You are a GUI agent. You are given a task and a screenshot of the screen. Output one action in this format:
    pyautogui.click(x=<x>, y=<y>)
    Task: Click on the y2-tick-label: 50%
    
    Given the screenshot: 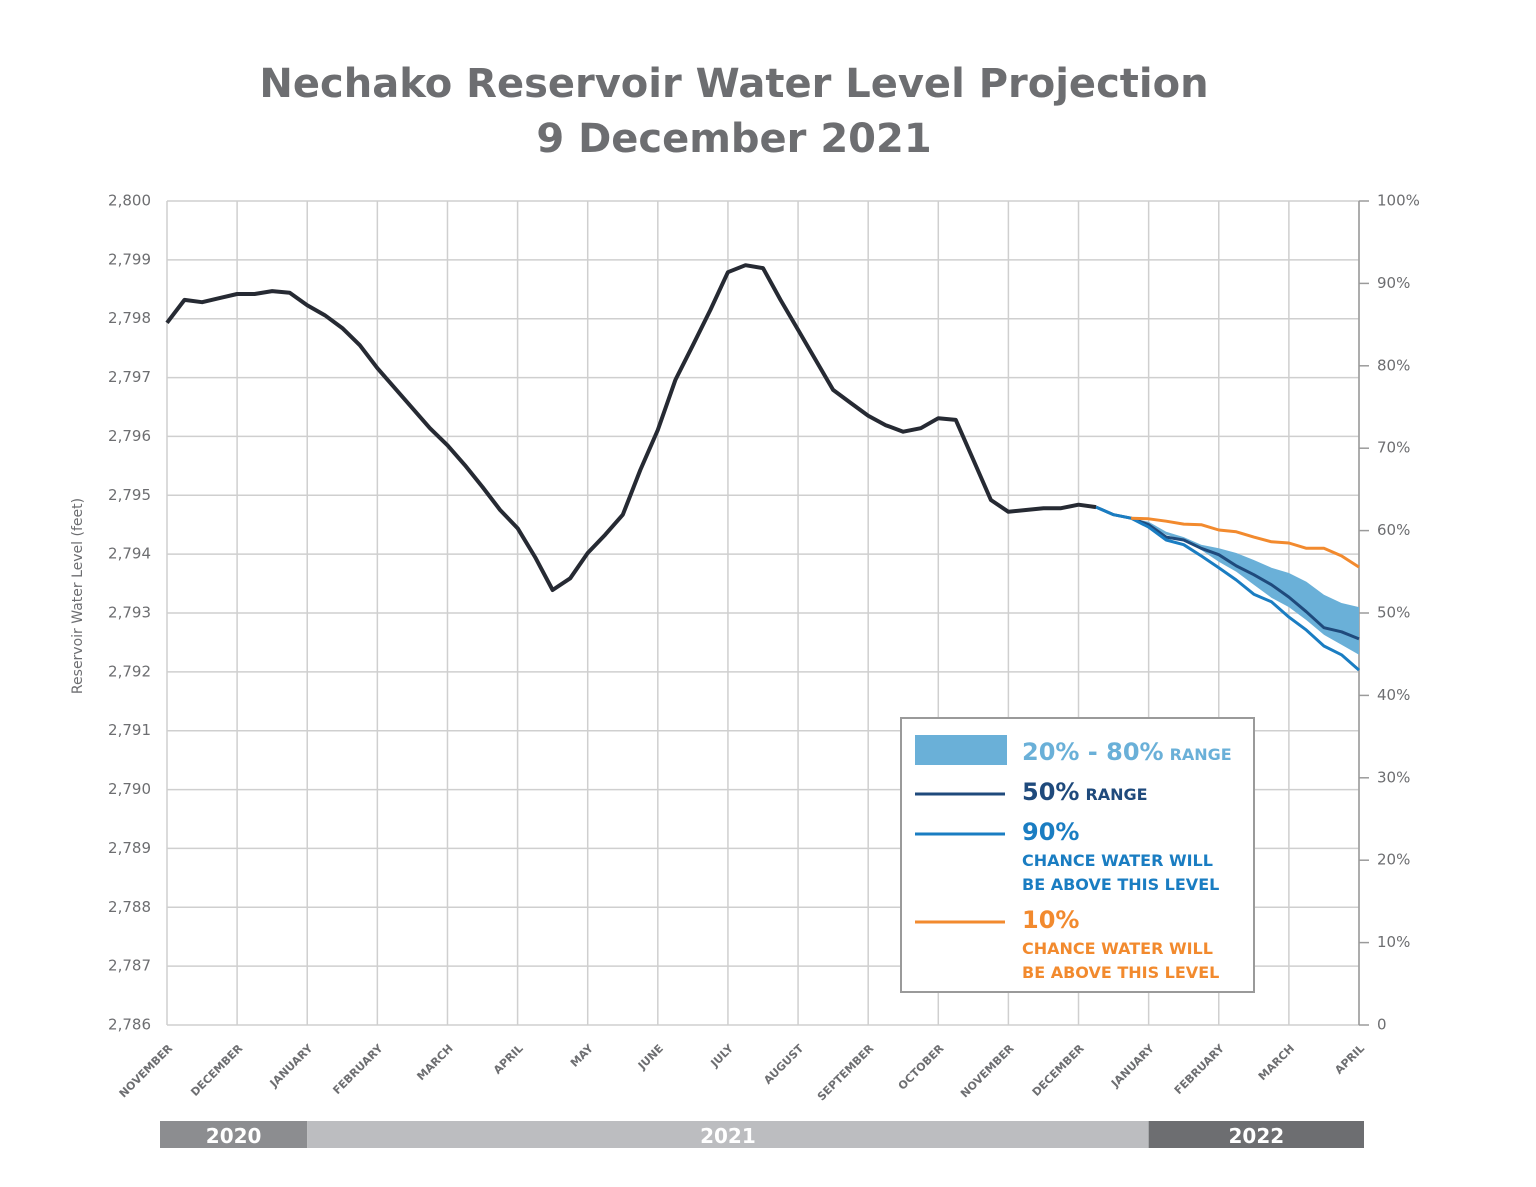 What is the action you would take?
    pyautogui.click(x=1393, y=613)
    